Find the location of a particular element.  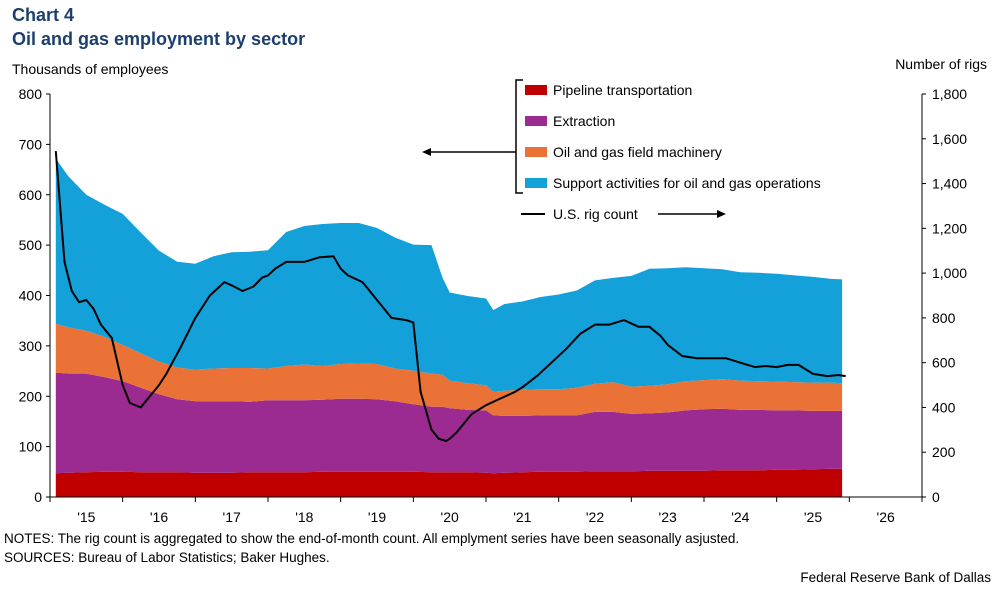

y-tick-label: 400 is located at coordinates (31, 296).